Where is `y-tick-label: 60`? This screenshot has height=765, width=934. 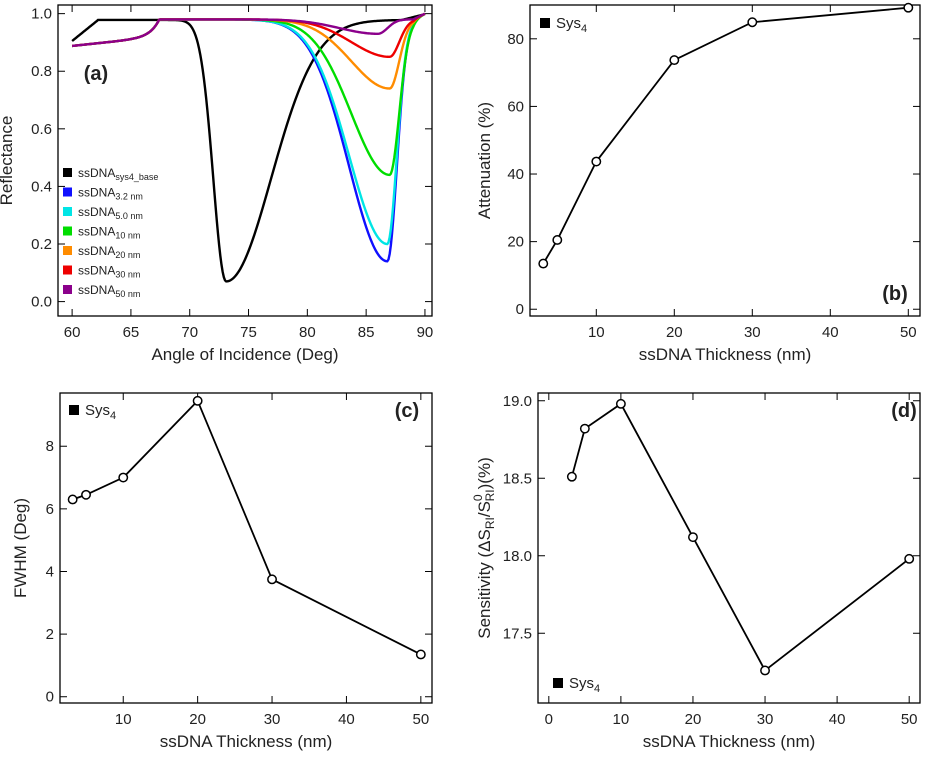
y-tick-label: 60 is located at coordinates (515, 106).